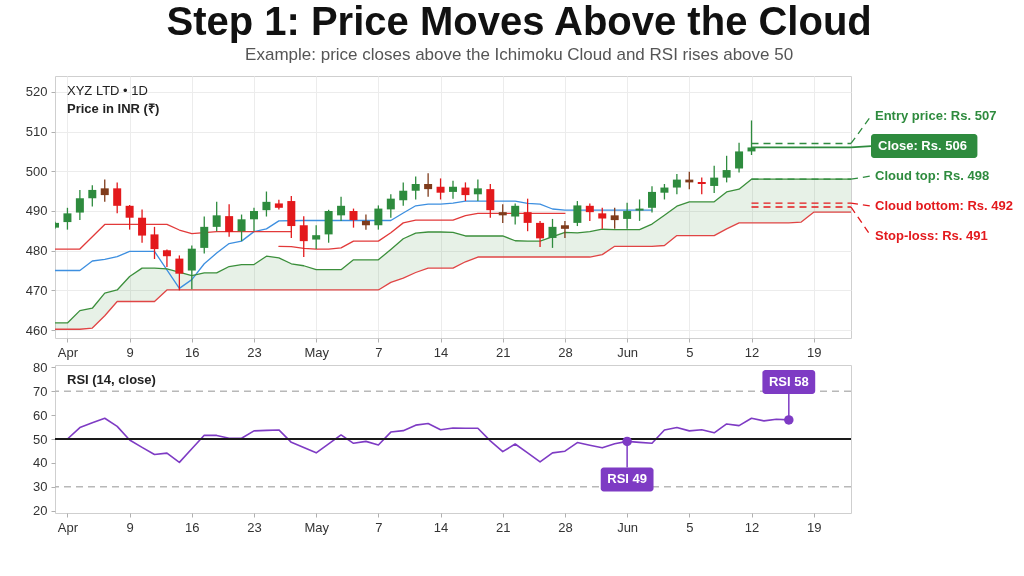 The width and height of the screenshot is (1024, 576). Describe the element at coordinates (36, 132) in the screenshot. I see `y-tick-label: 510` at that location.